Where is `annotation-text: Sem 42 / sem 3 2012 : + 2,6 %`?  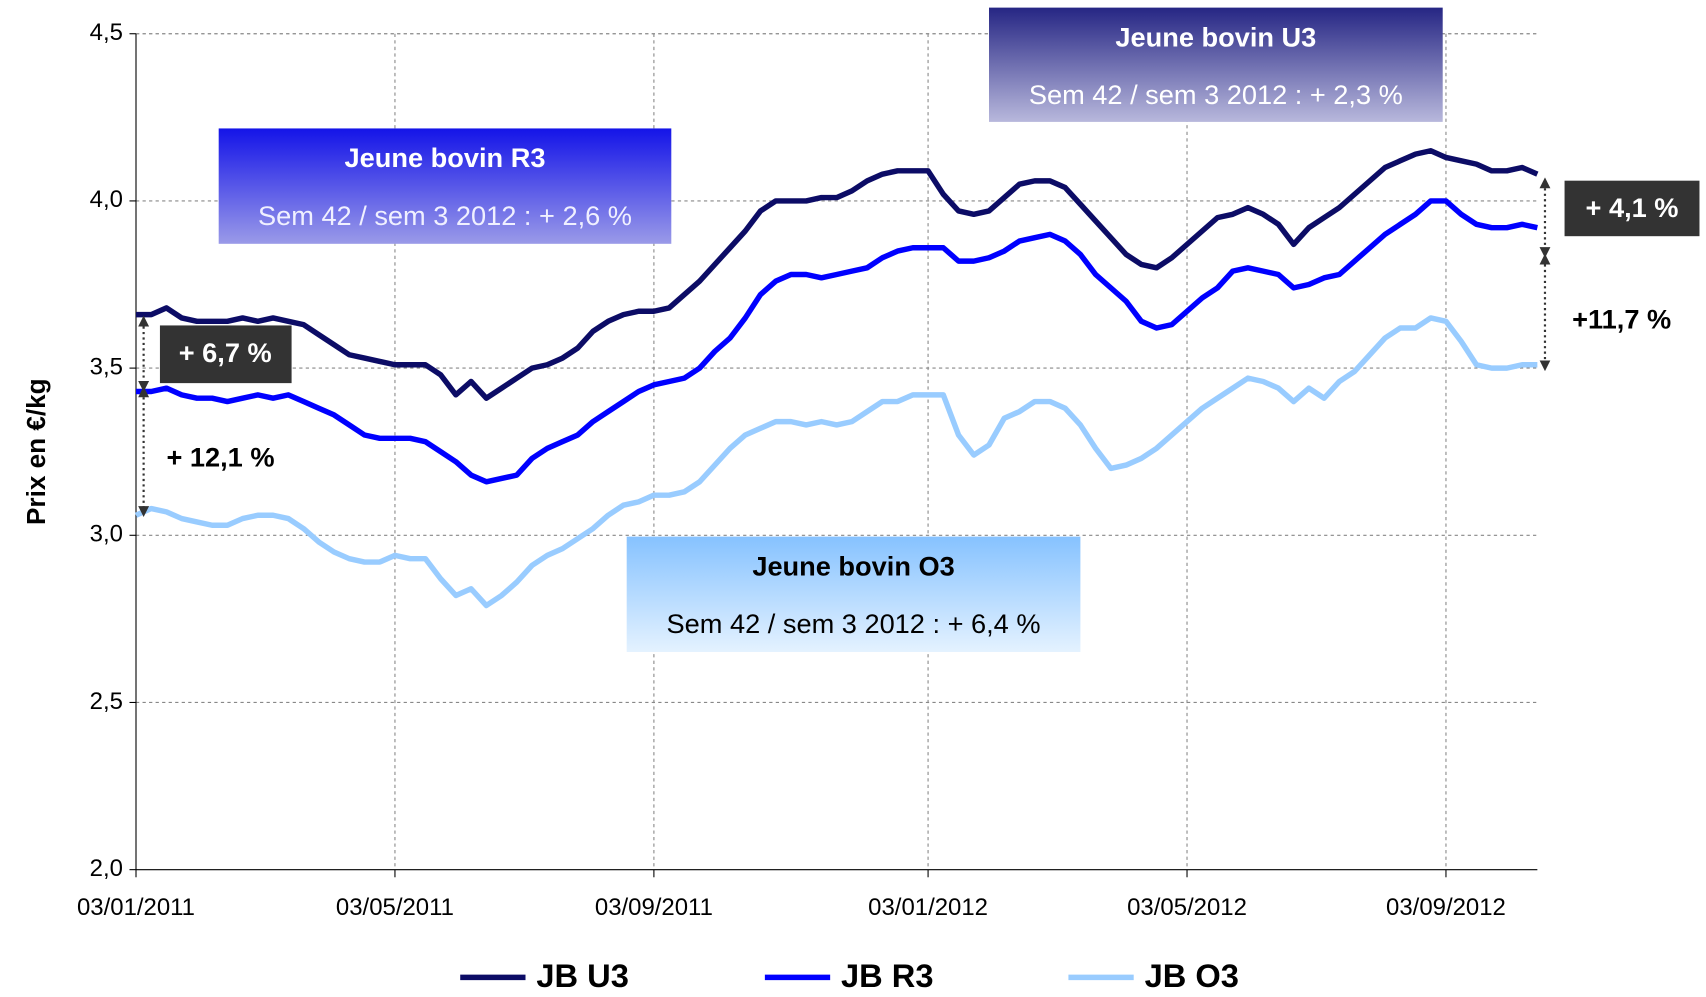 annotation-text: Sem 42 / sem 3 2012 : + 2,6 % is located at coordinates (445, 215).